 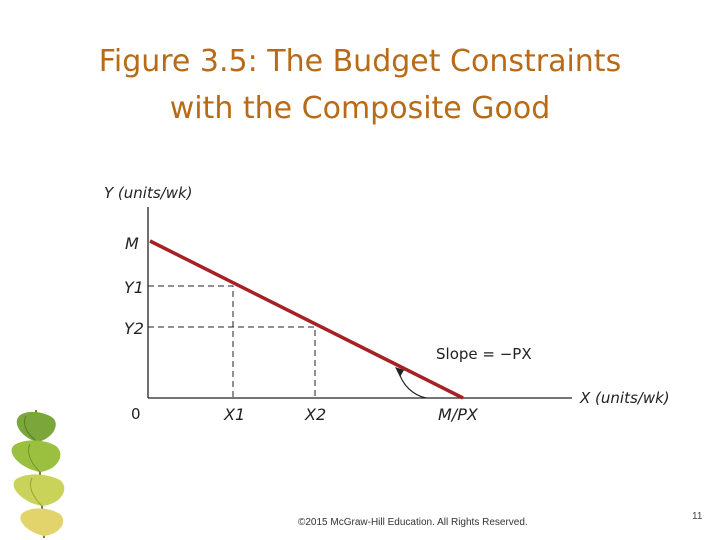 What do you see at coordinates (38, 474) in the screenshot?
I see `ginkgo-leaves-icon` at bounding box center [38, 474].